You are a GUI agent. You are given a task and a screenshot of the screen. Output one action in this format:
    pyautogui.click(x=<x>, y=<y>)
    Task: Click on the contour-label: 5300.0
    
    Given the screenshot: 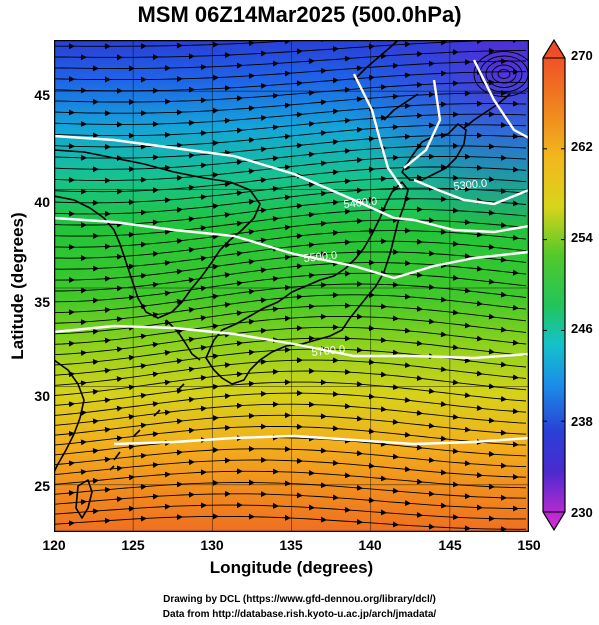 What is the action you would take?
    pyautogui.click(x=470, y=185)
    